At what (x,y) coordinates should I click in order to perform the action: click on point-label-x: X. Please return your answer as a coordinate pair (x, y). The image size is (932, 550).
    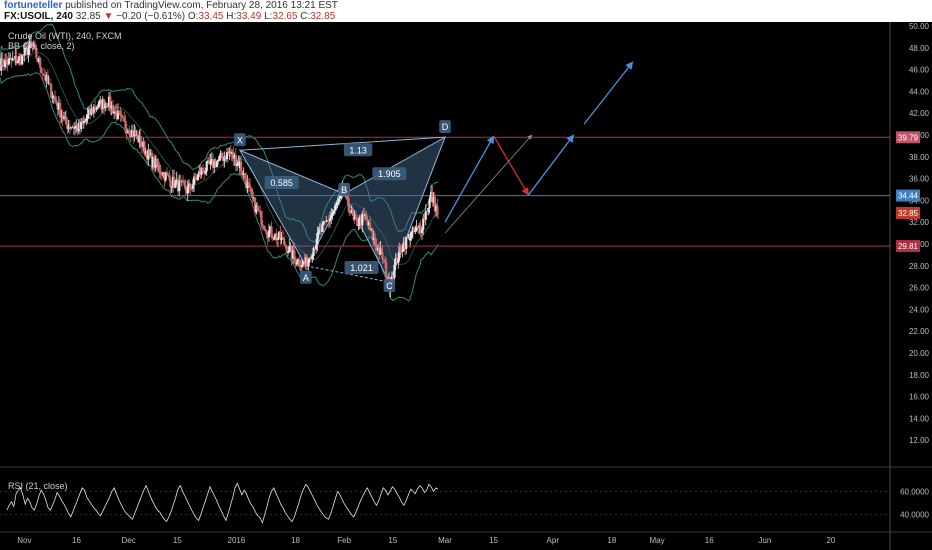
    Looking at the image, I should click on (240, 140).